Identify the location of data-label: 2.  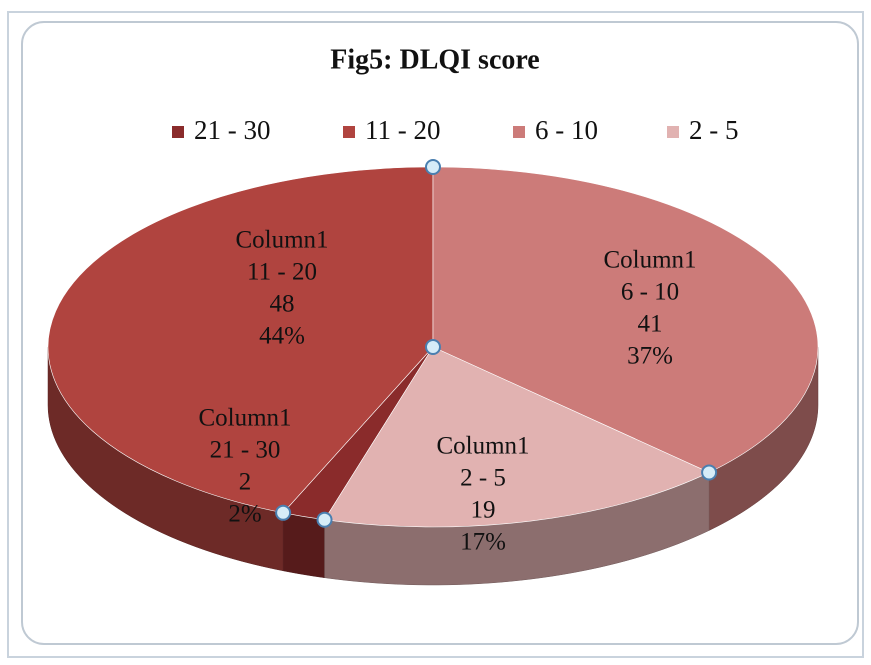
(245, 482).